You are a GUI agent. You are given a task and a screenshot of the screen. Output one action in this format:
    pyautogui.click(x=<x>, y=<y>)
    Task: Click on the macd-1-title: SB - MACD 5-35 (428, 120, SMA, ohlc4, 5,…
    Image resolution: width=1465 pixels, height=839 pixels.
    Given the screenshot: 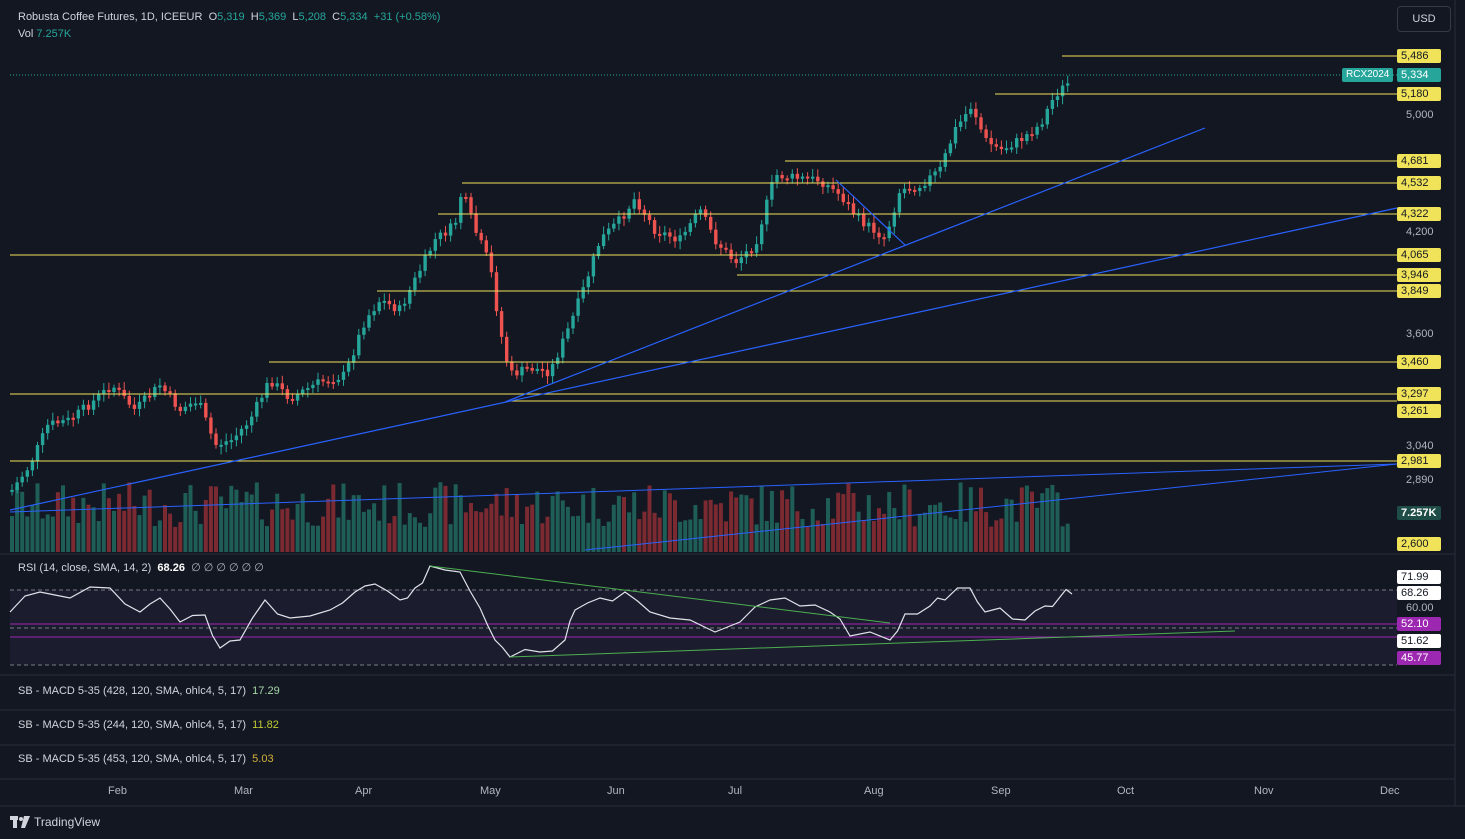 What is the action you would take?
    pyautogui.click(x=132, y=691)
    